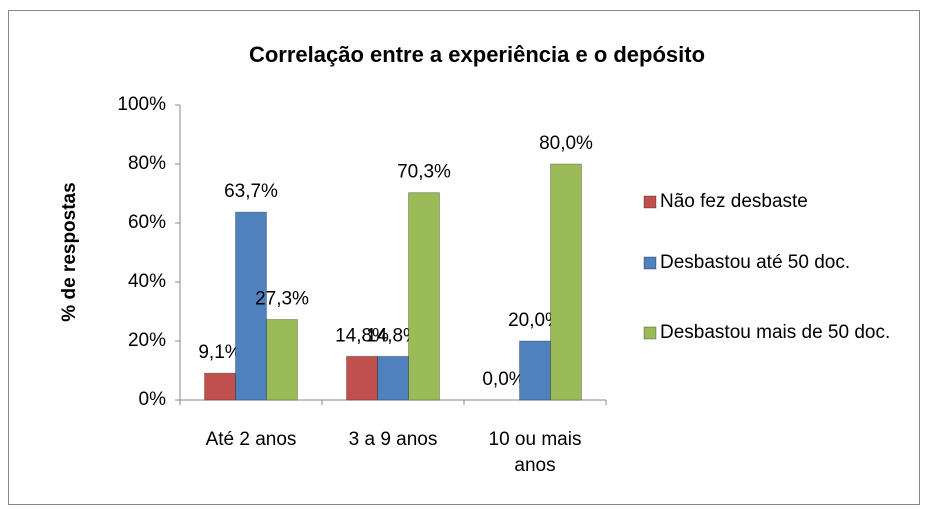 The width and height of the screenshot is (925, 509). What do you see at coordinates (147, 163) in the screenshot?
I see `y-tick-label: 80%` at bounding box center [147, 163].